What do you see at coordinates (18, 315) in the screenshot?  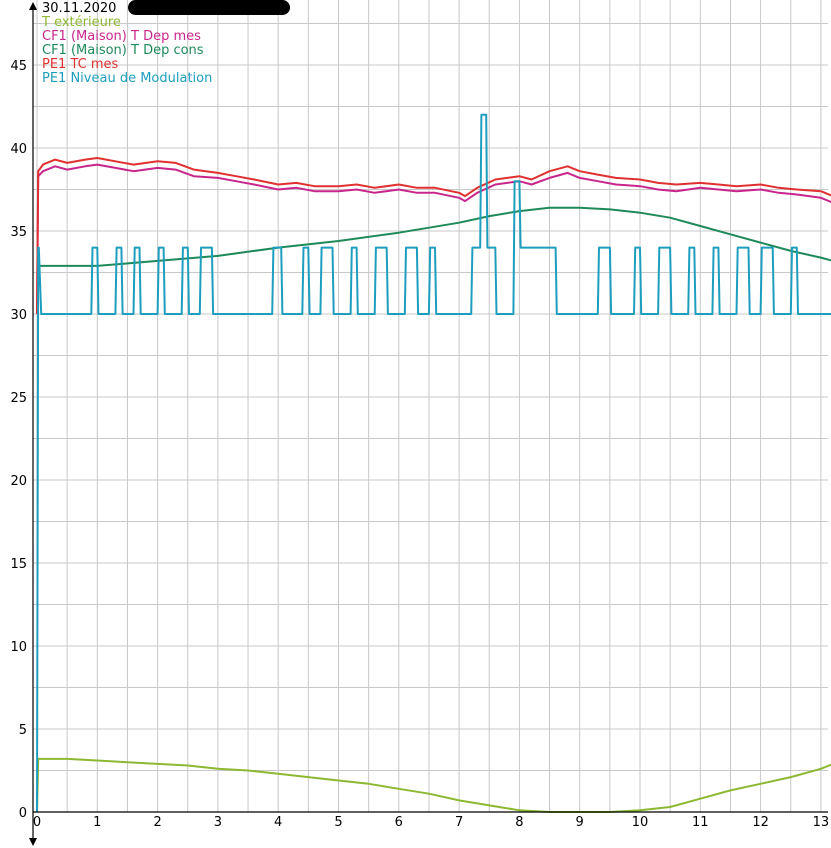 I see `y-tick-label: 30` at bounding box center [18, 315].